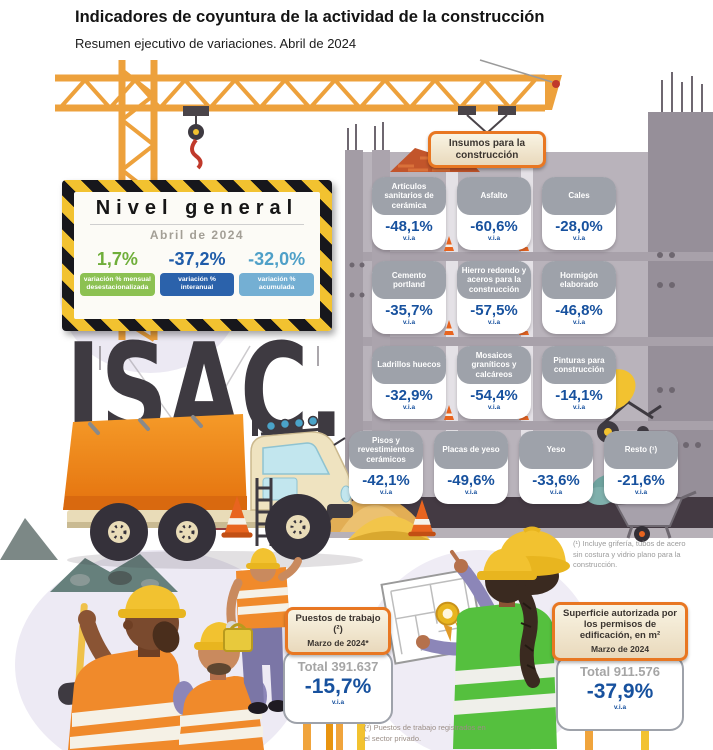  I want to click on insumo-card: Cales -28,0% v.i.a, so click(579, 213).